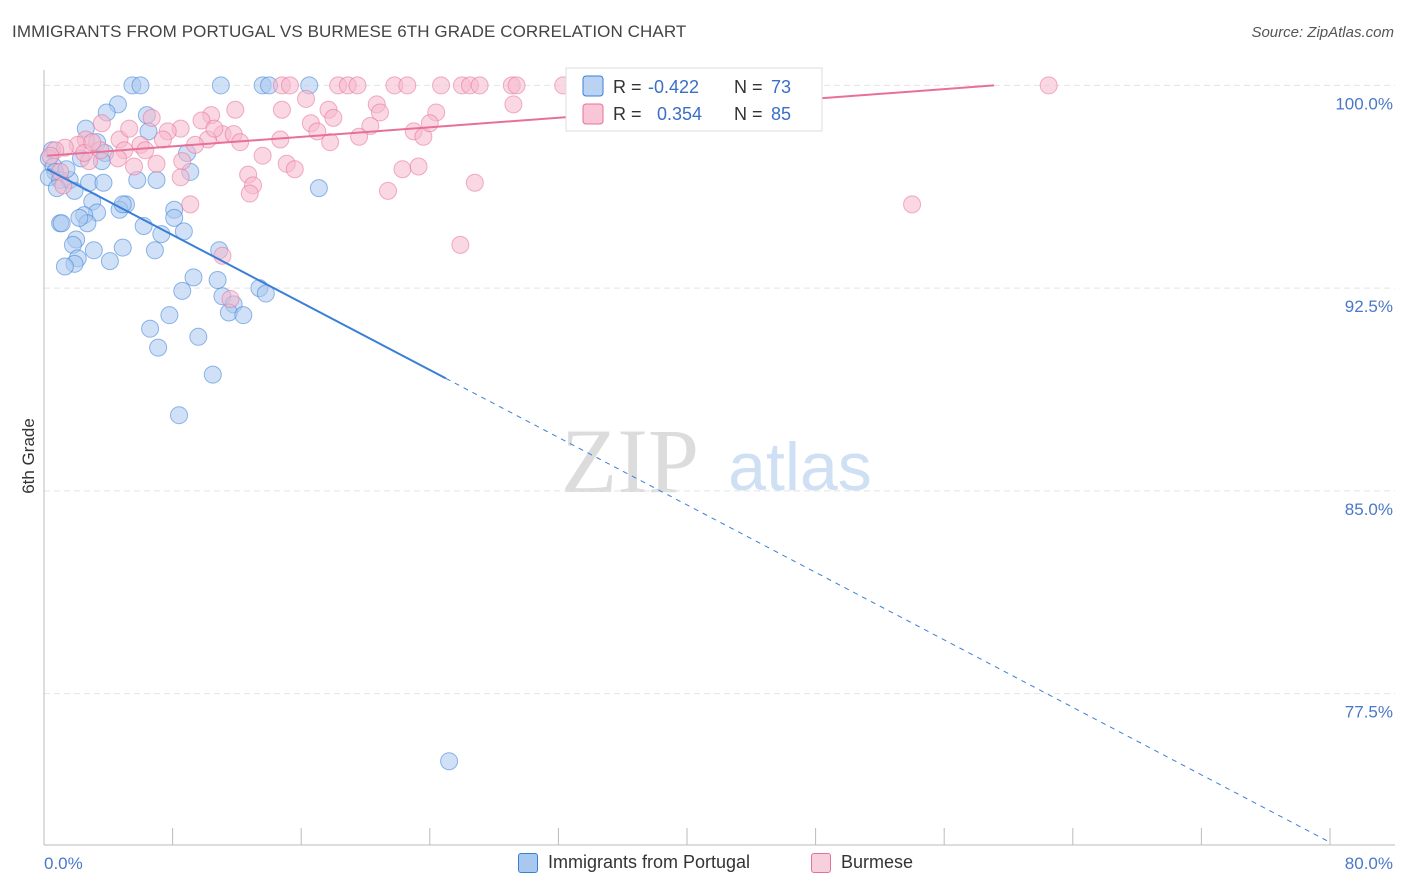 This screenshot has height=892, width=1406. What do you see at coordinates (1364, 407) in the screenshot?
I see `y-tick-labels: 100.0% 92.5% 85.0% 77.5%` at bounding box center [1364, 407].